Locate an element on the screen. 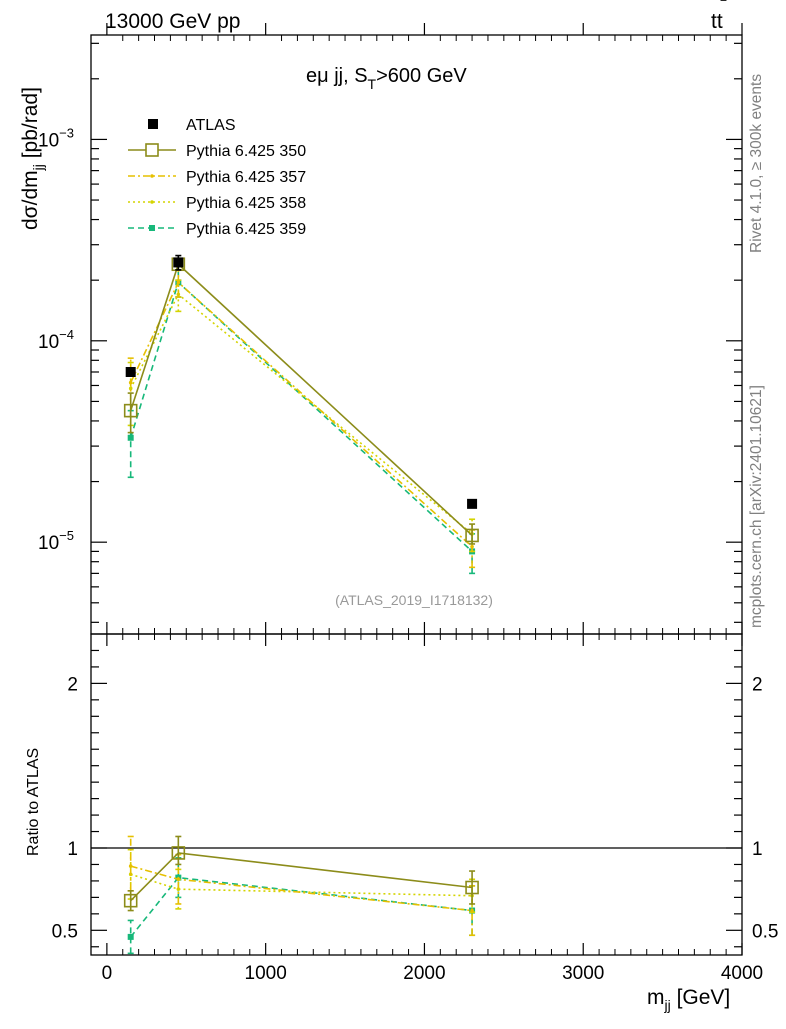 This screenshot has width=786, height=1029. x-axis-label-base: m is located at coordinates (656, 997).